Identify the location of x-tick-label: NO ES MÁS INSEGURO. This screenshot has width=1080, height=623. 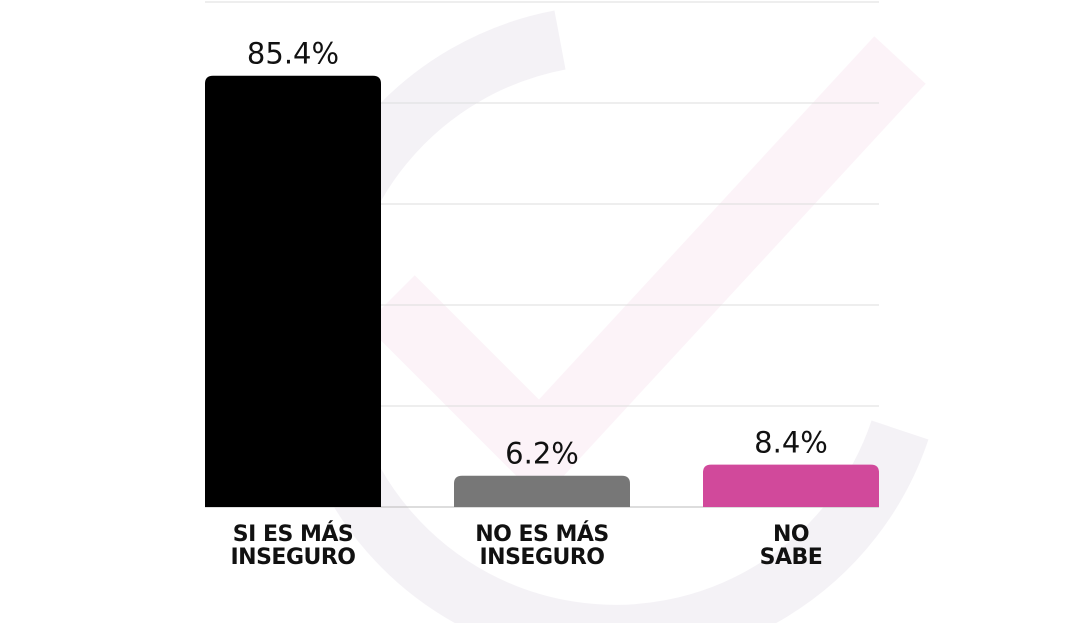
(542, 546).